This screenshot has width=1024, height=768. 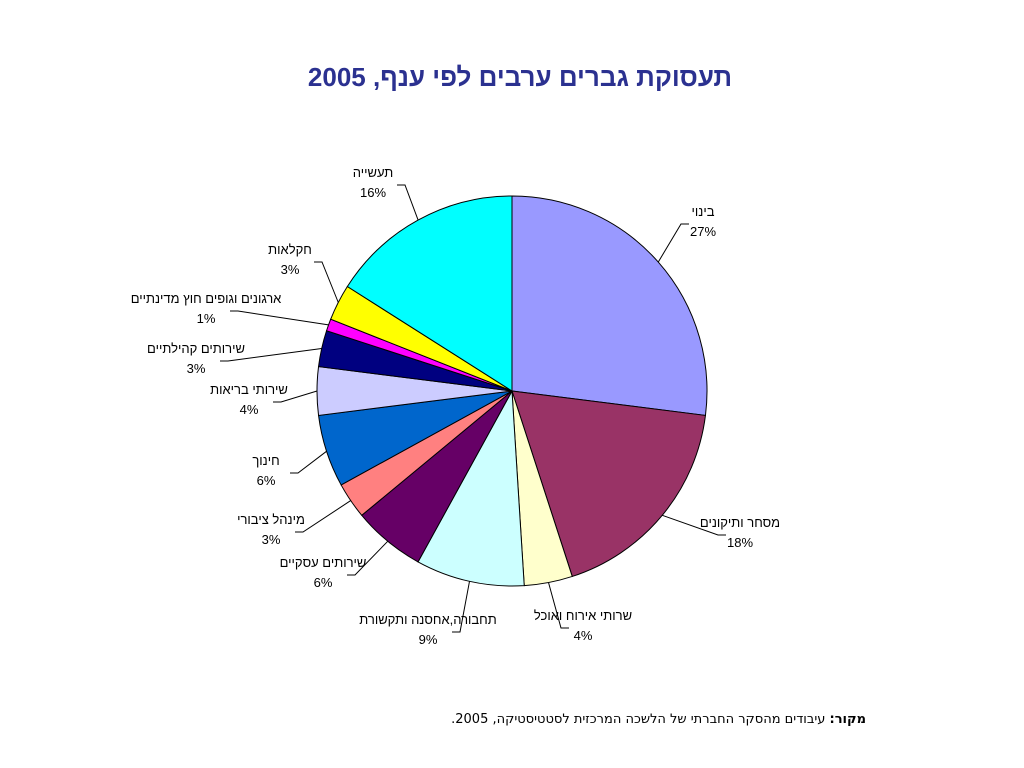 I want to click on slice-label-value: 9%, so click(x=428, y=639).